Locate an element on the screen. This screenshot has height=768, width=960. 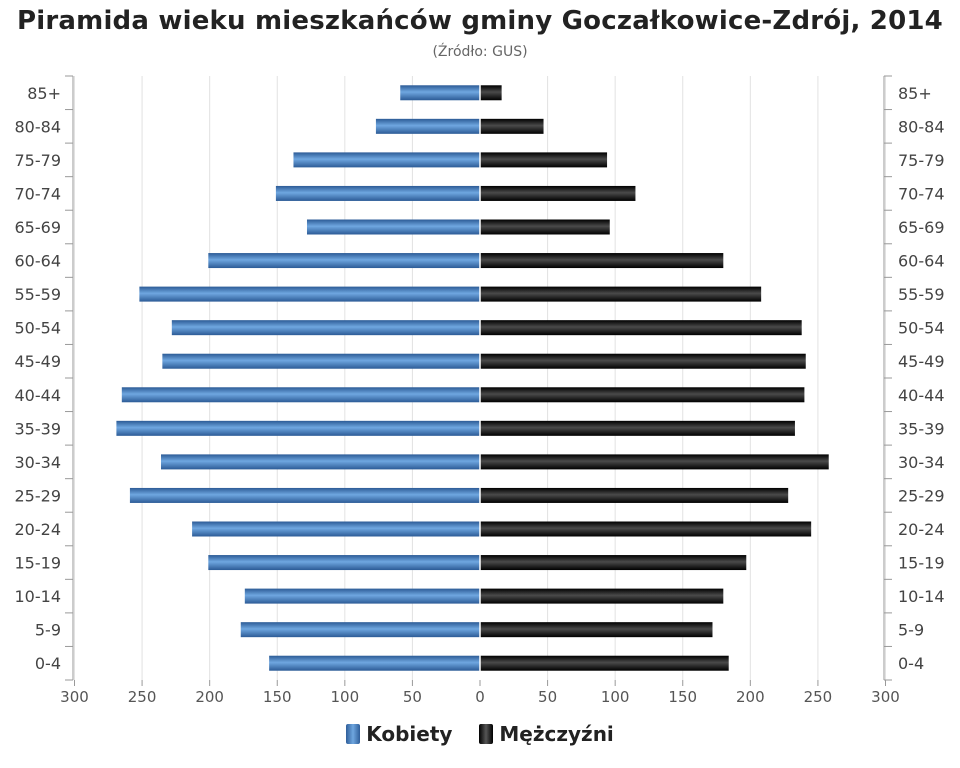
legend-item-mezczyzni: Mężczyźni is located at coordinates (546, 734).